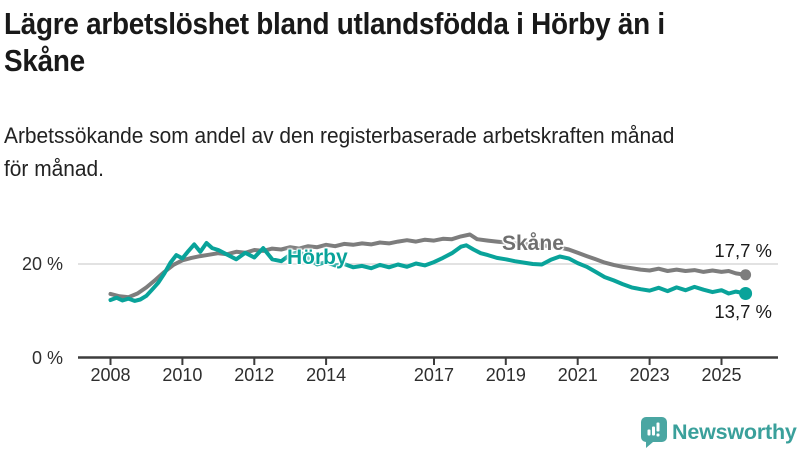  I want to click on x-tick-label: 2014, so click(326, 375).